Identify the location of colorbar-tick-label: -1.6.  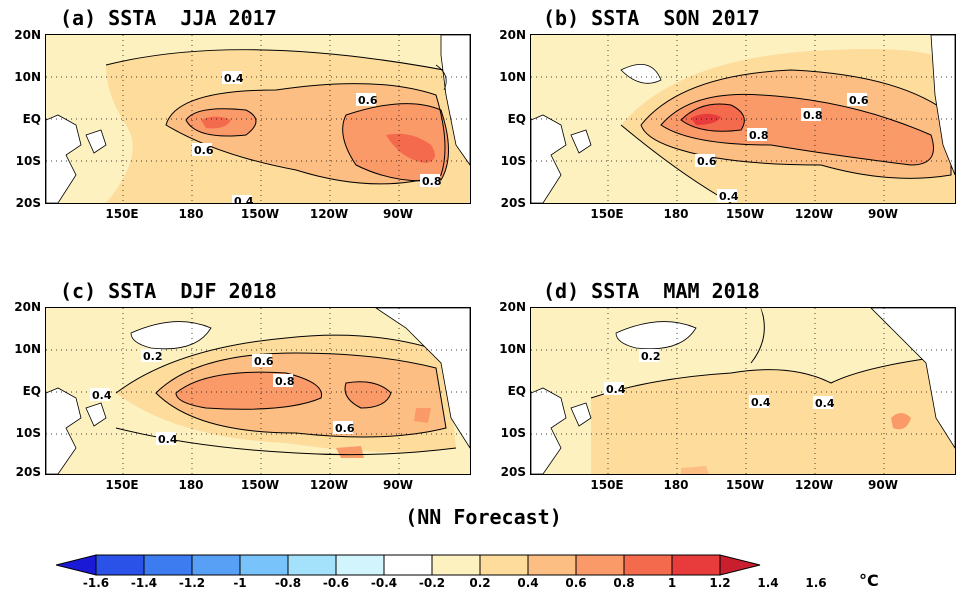
(96, 583).